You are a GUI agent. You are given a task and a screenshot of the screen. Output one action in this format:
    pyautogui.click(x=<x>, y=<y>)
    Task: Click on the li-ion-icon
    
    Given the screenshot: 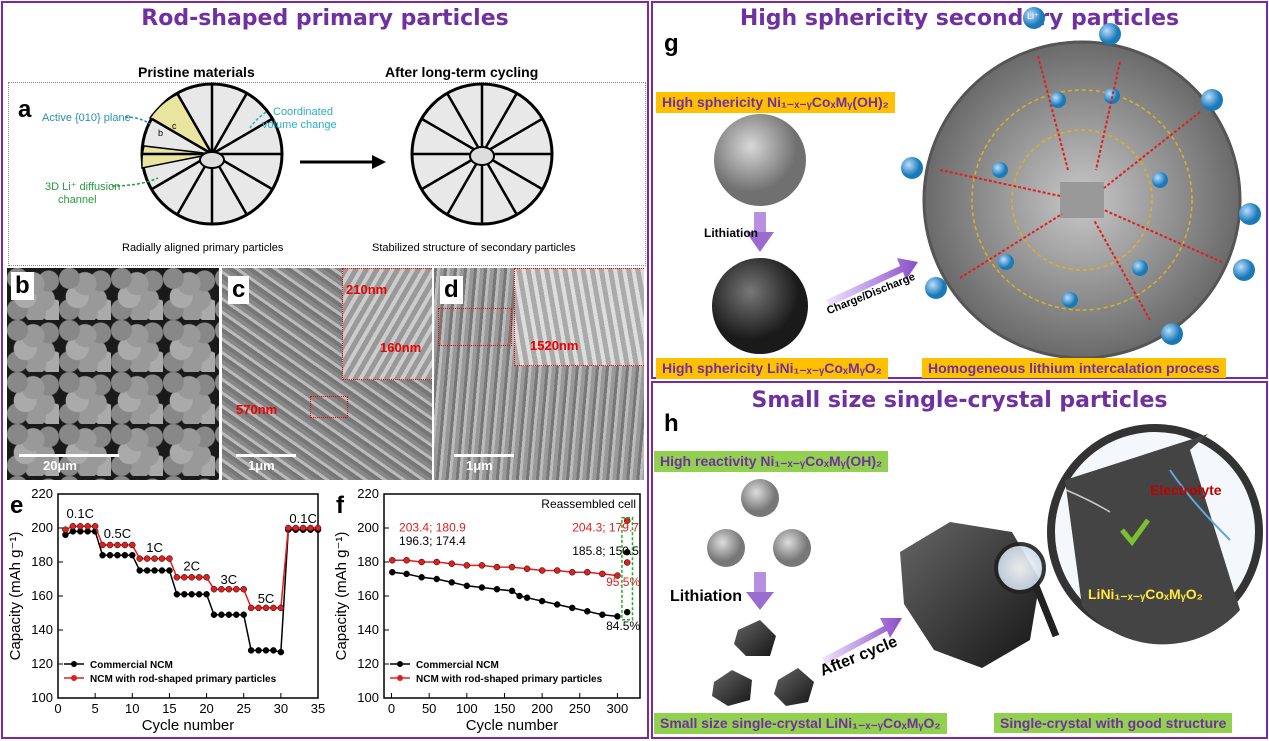 What is the action you would take?
    pyautogui.click(x=1034, y=18)
    